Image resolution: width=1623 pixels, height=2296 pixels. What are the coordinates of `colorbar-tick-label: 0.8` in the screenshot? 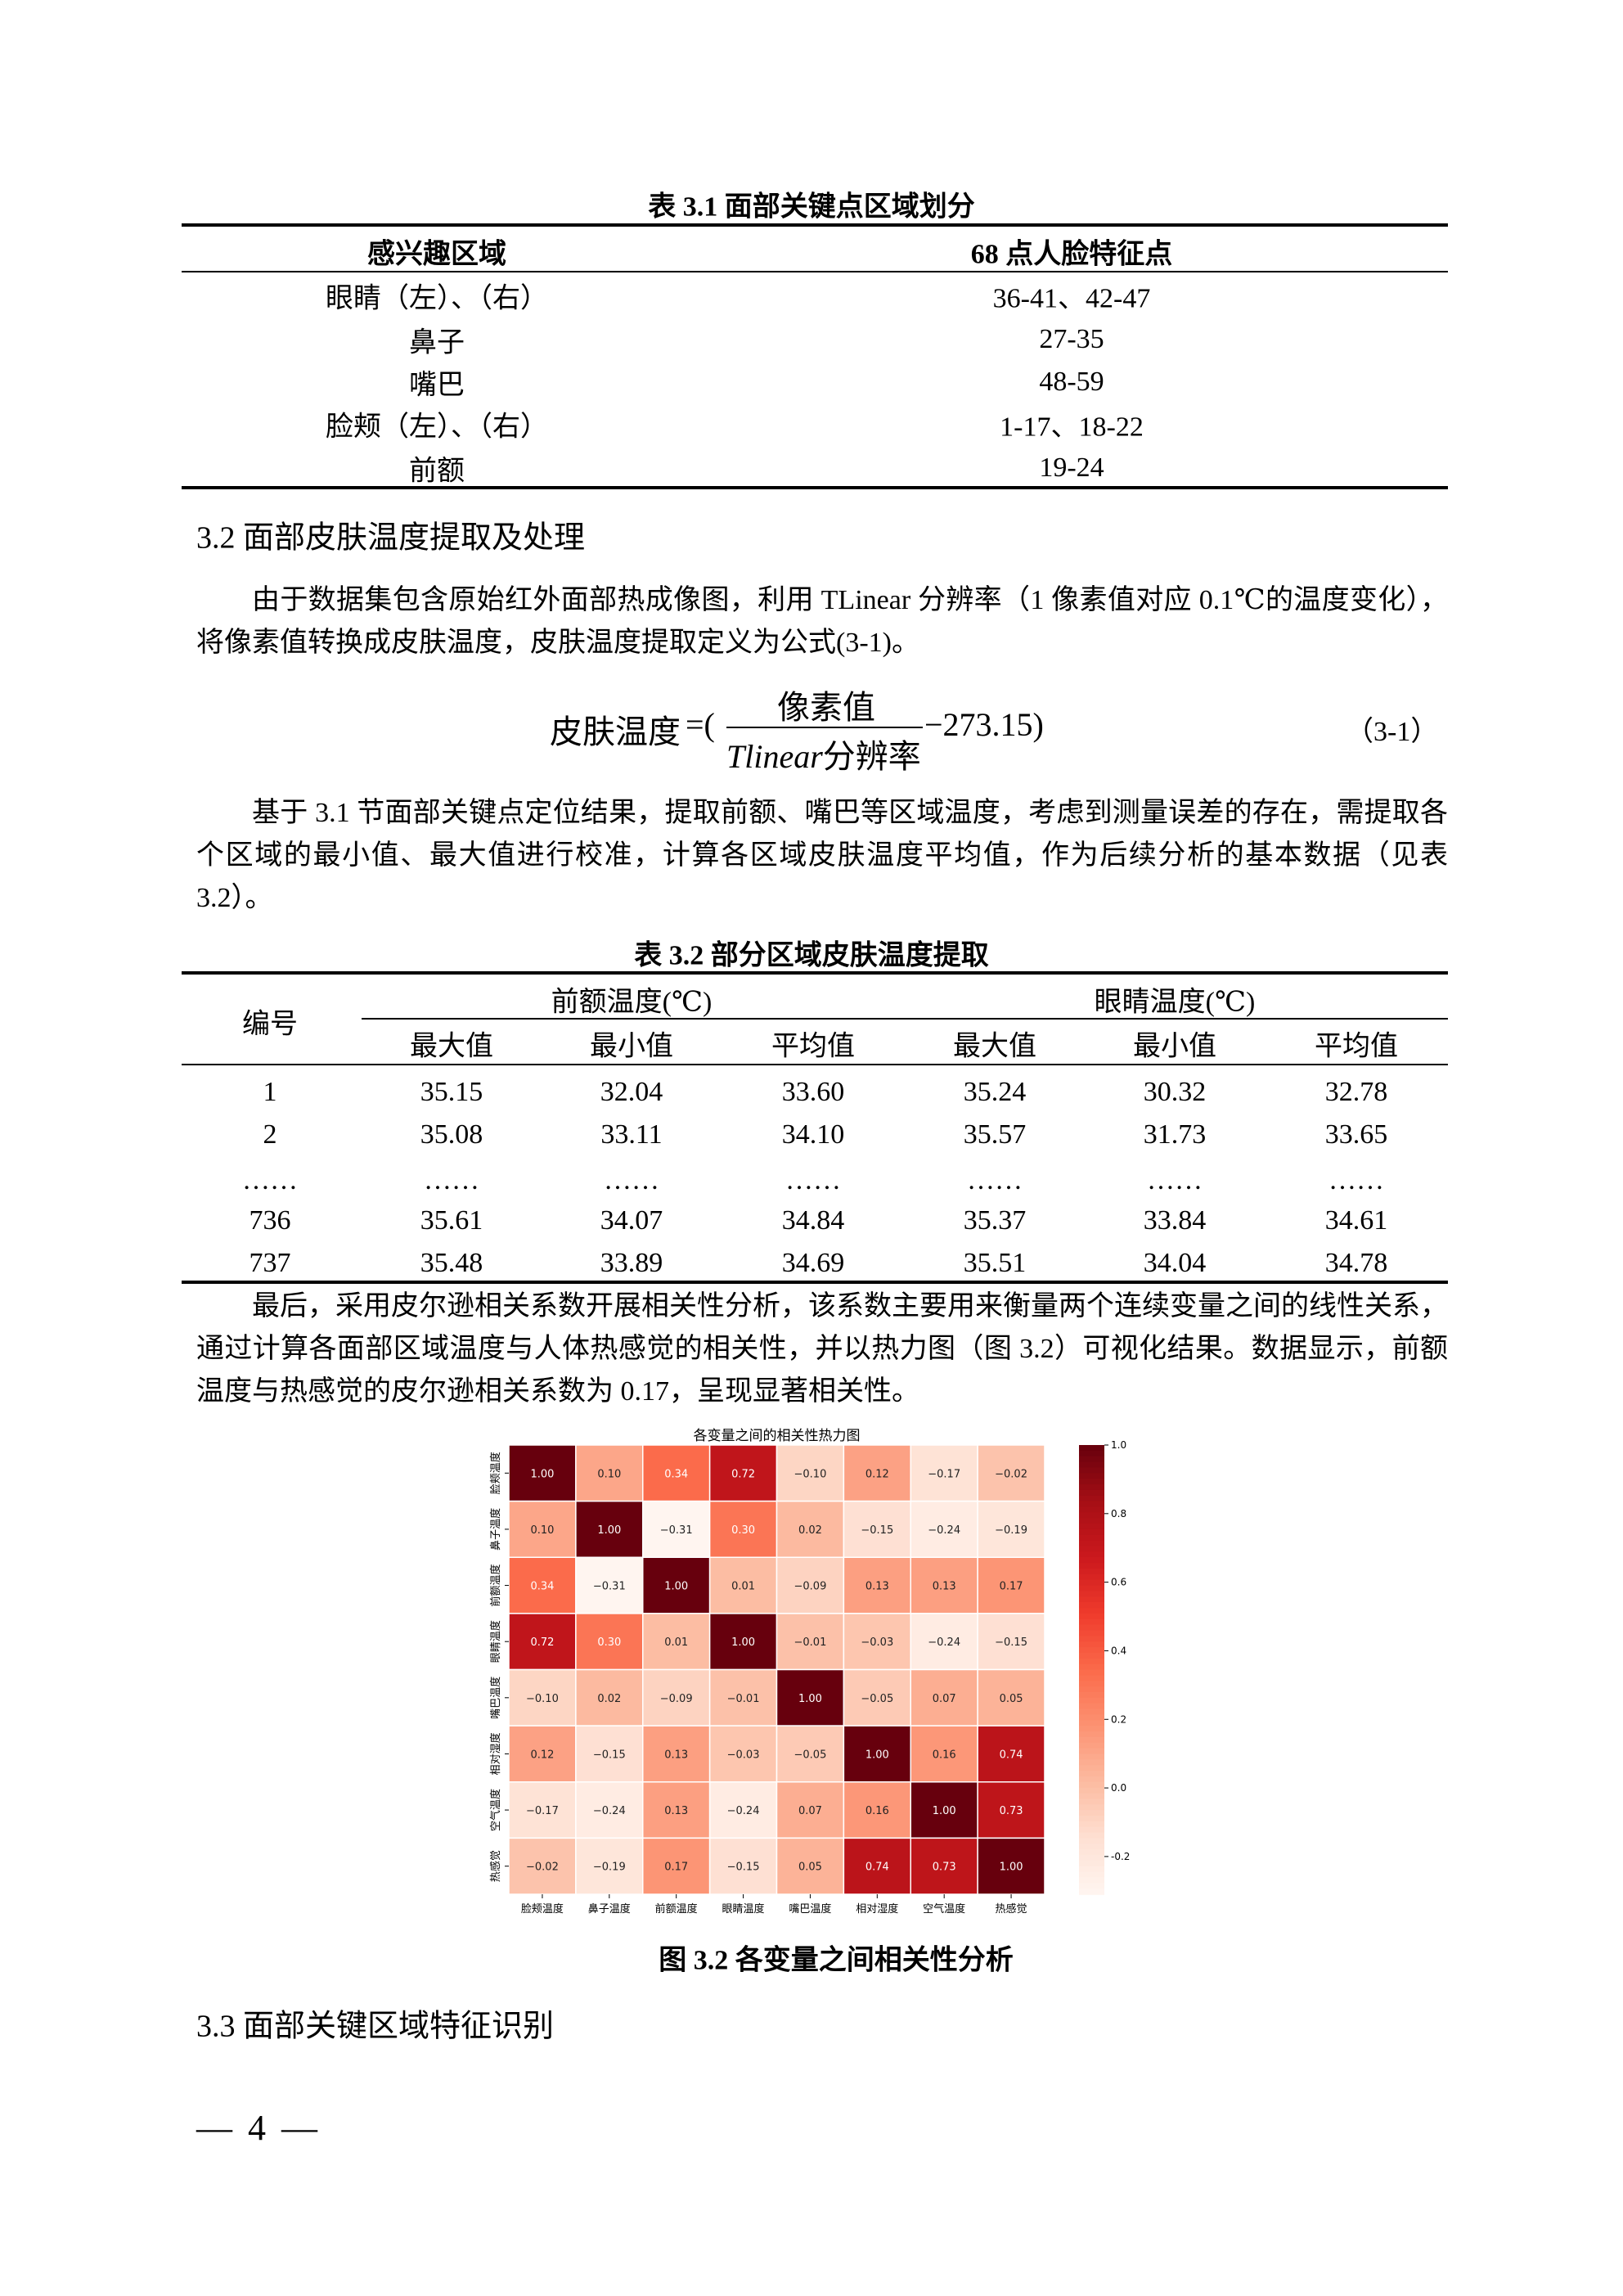 It's located at (1118, 1513).